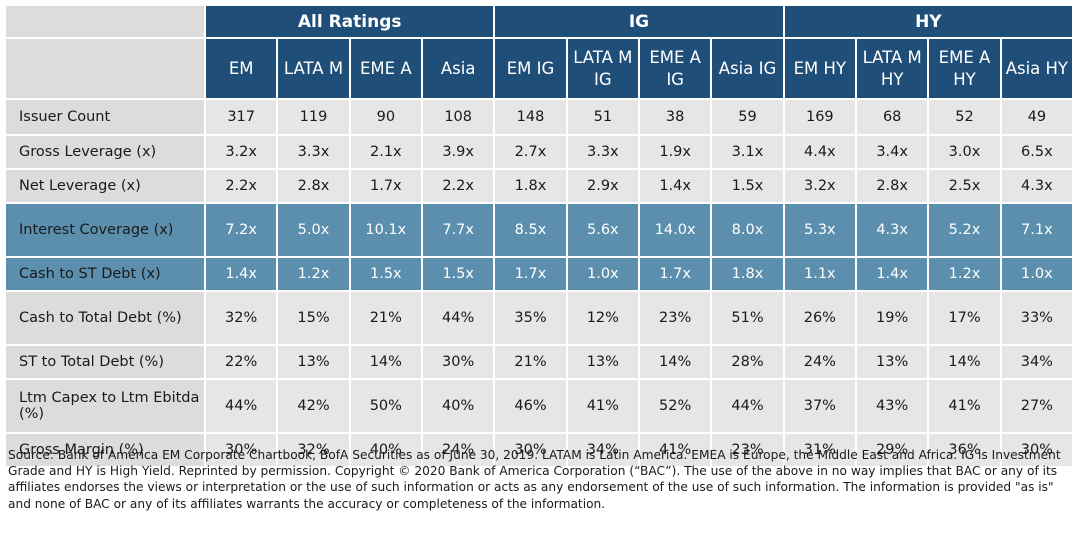 This screenshot has width=1076, height=556. I want to click on table-cell: 3.4x, so click(892, 152).